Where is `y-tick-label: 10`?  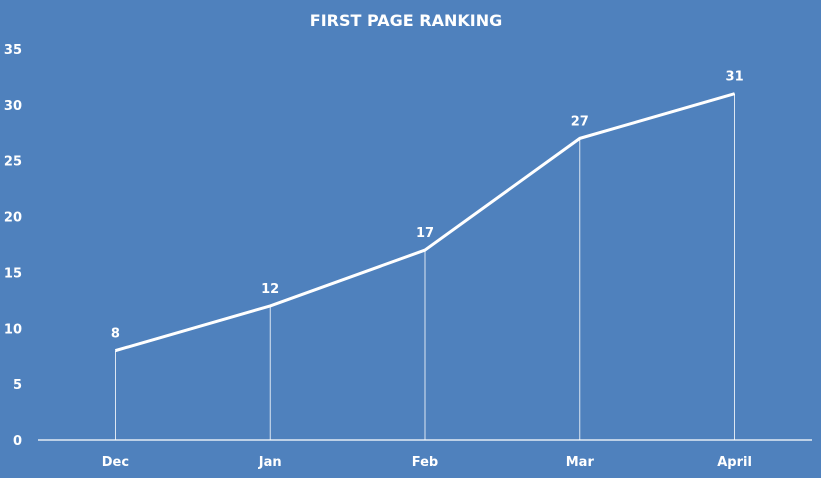 y-tick-label: 10 is located at coordinates (13, 329).